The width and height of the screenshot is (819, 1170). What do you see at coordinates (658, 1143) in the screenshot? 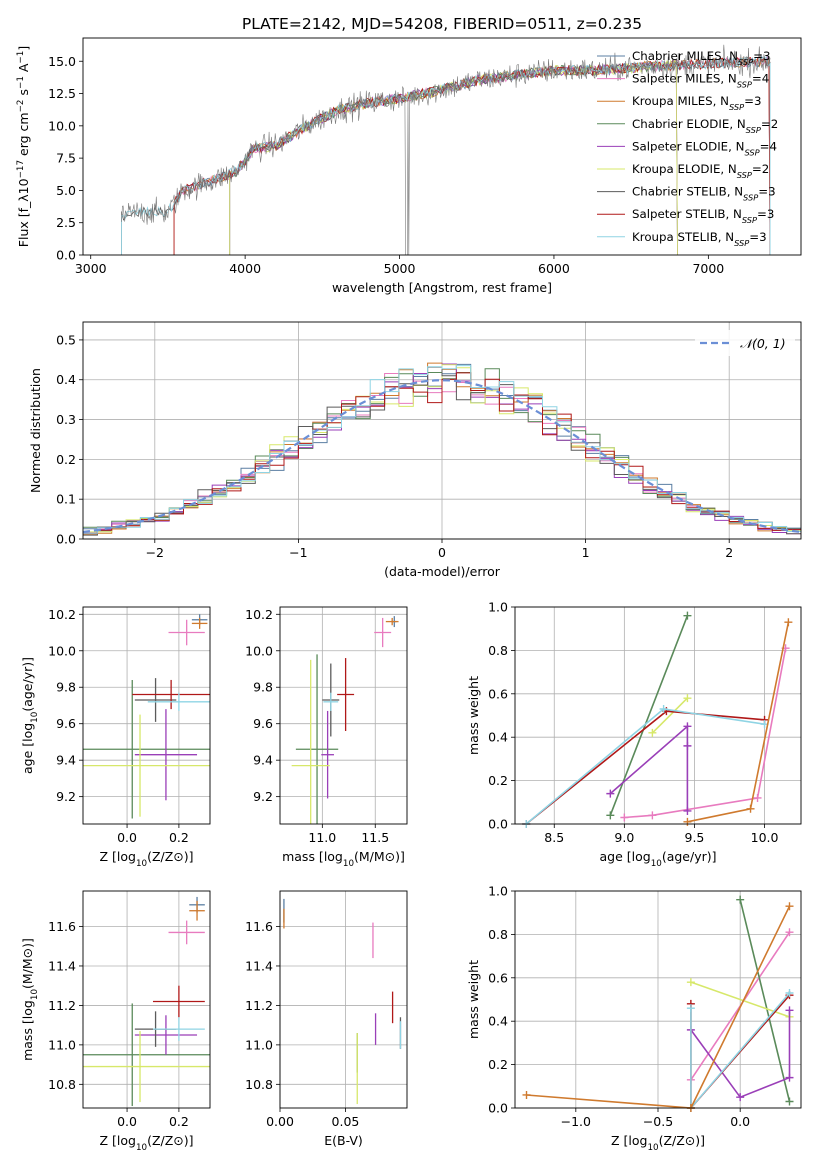
I see `weight-vs-Z-xlabel: Z [log10(Z/Z⊙)]` at bounding box center [658, 1143].